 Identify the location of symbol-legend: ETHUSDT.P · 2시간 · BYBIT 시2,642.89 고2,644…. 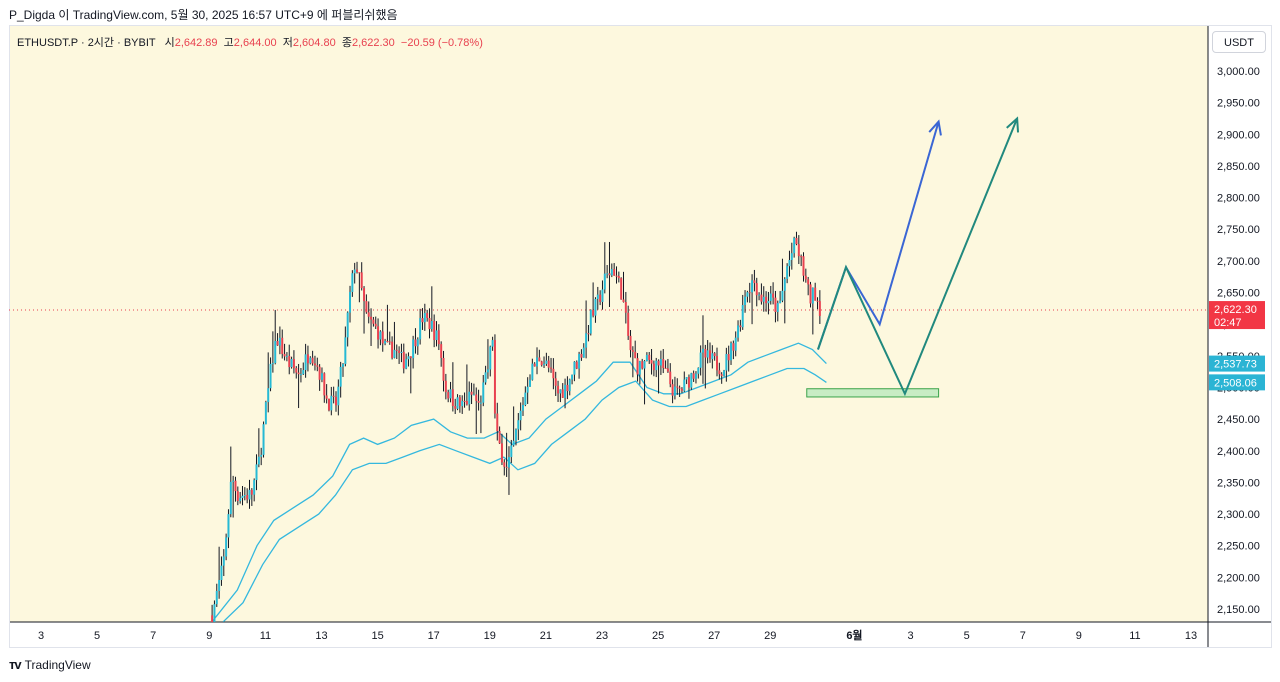
(250, 42).